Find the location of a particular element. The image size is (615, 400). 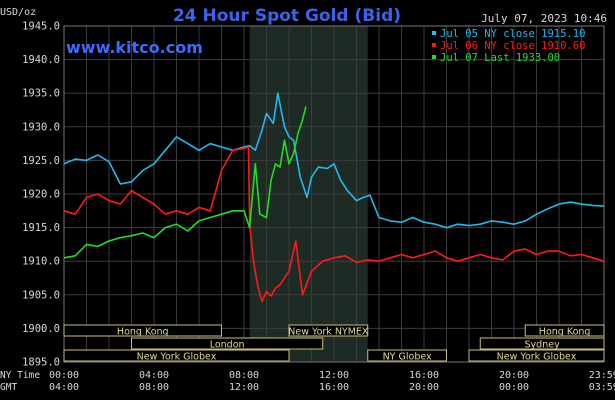

ny-time-tick-label: 08:00 is located at coordinates (244, 375).